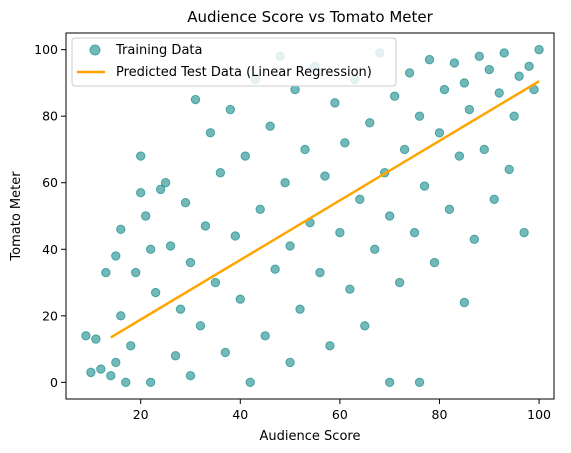  I want to click on y-tick-label: 80, so click(50, 116).